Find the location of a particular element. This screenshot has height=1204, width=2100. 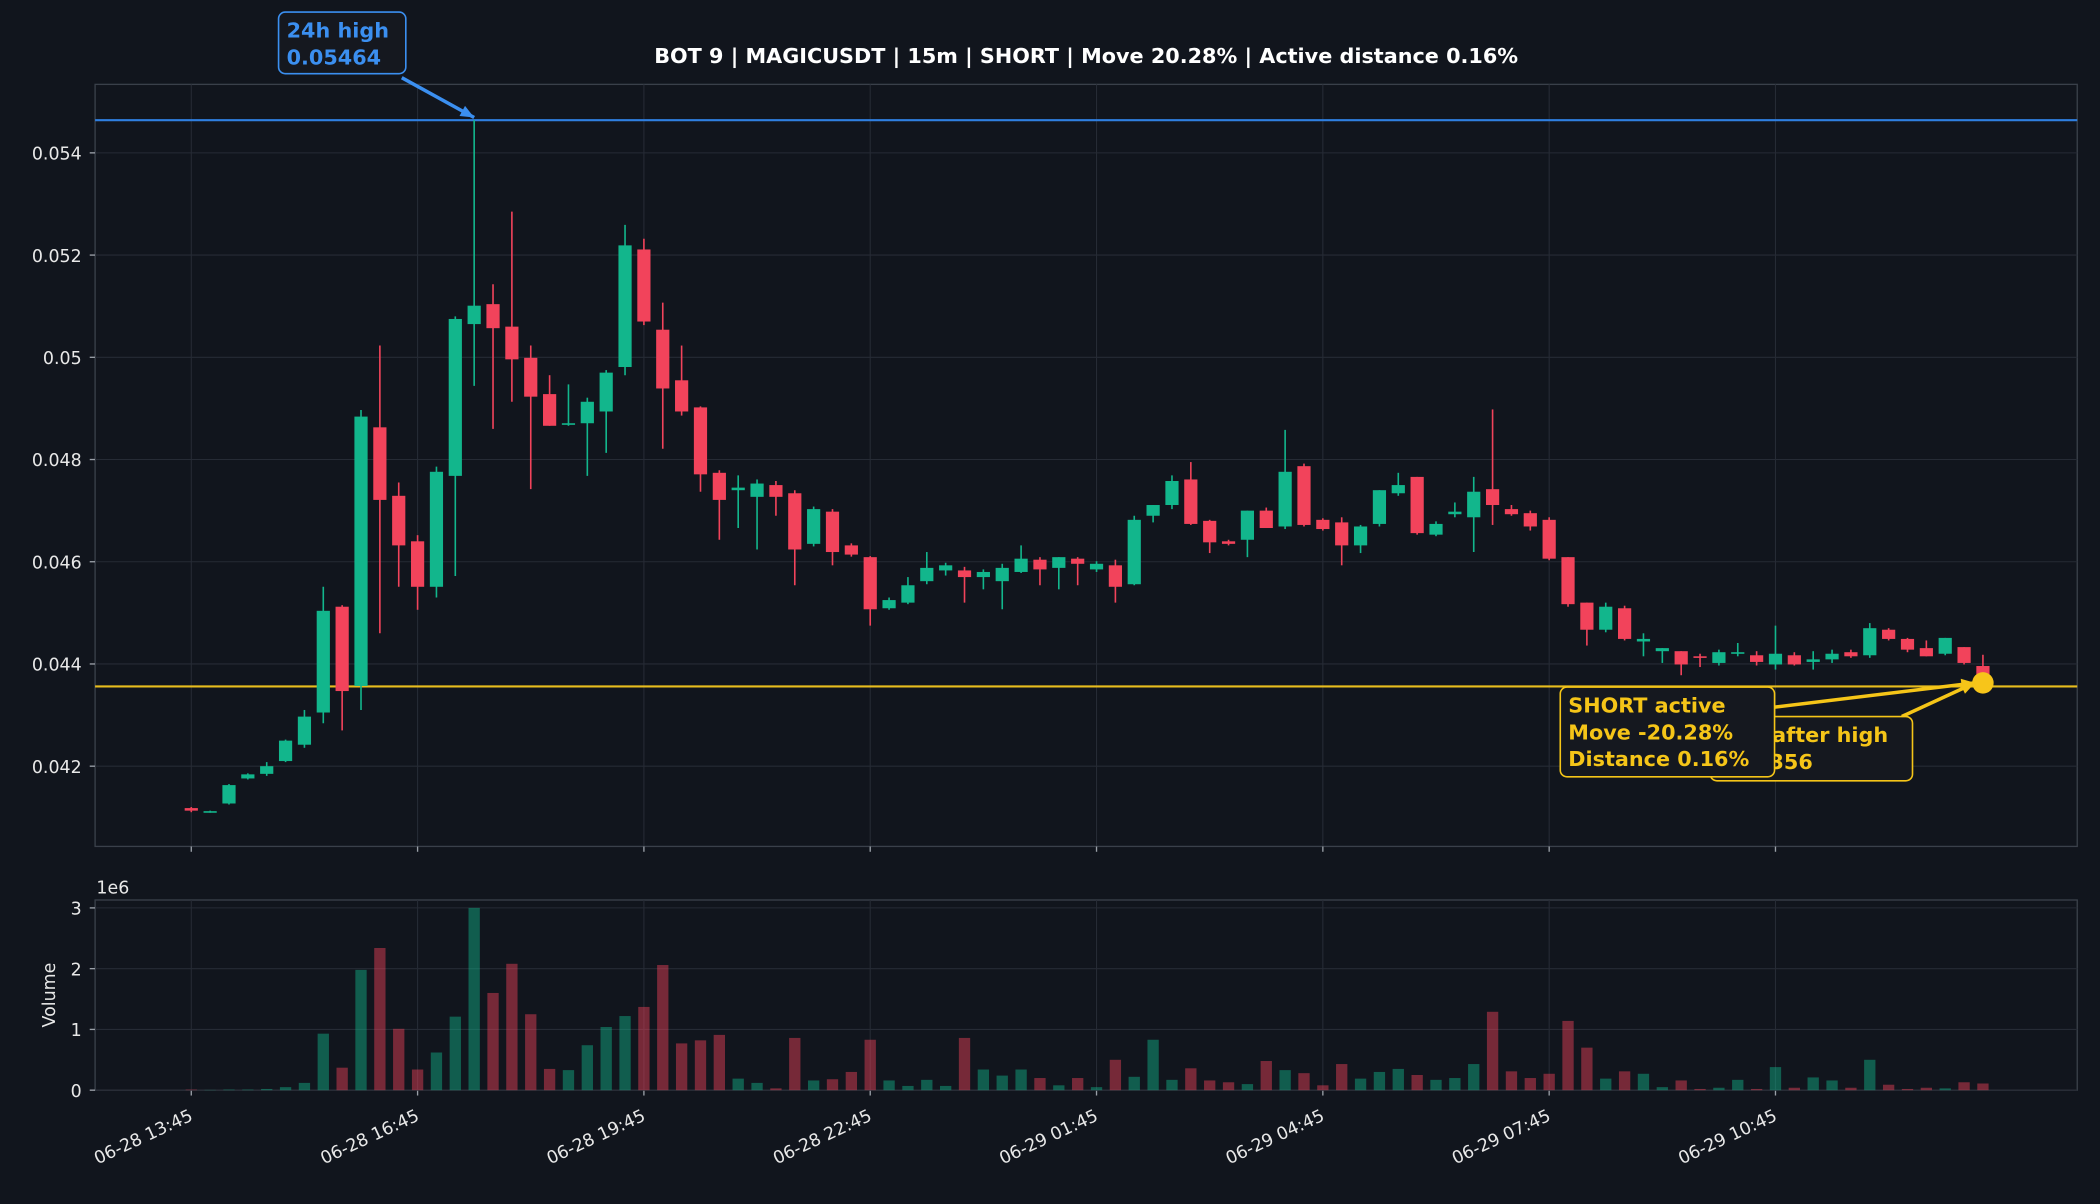

annotation-text: Move -20.28% is located at coordinates (1650, 732).